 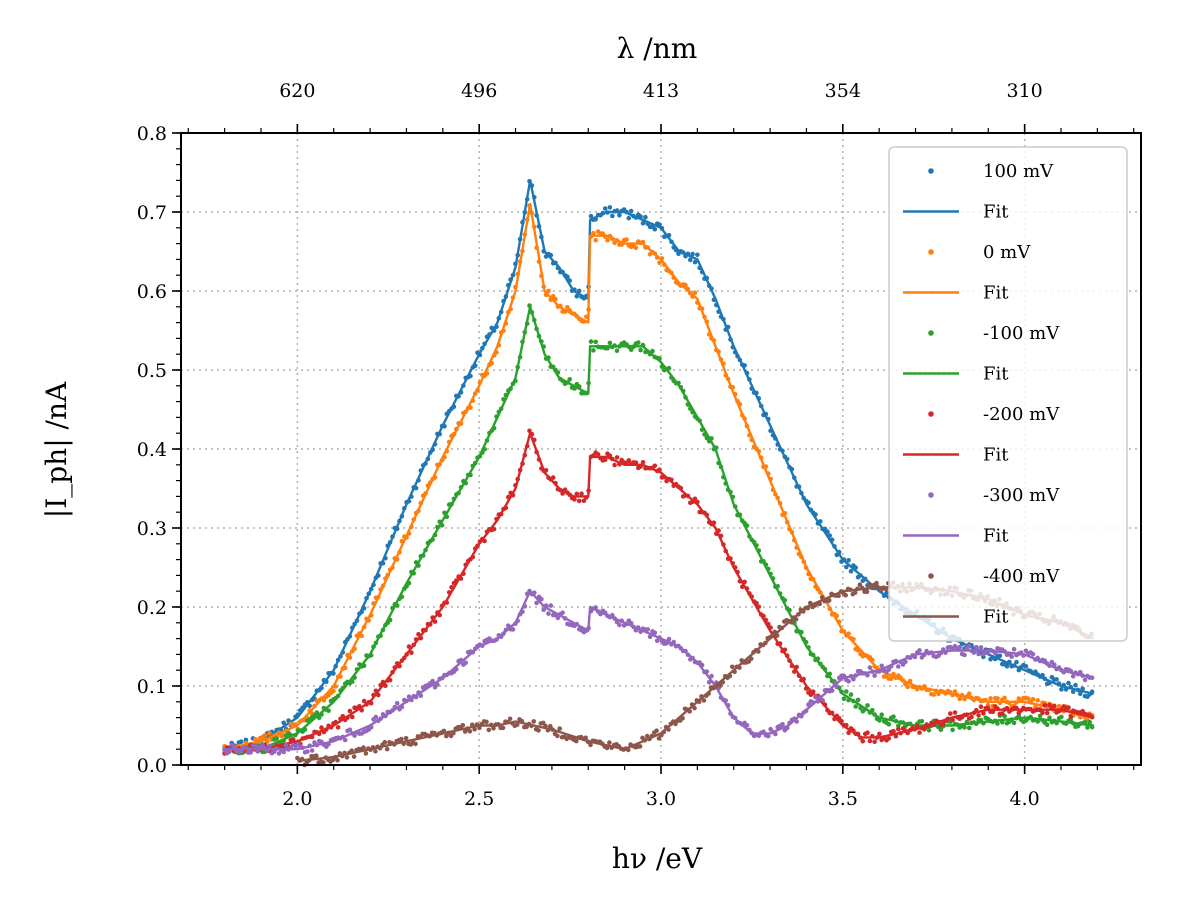 I want to click on legend-marker-point, so click(x=931, y=171).